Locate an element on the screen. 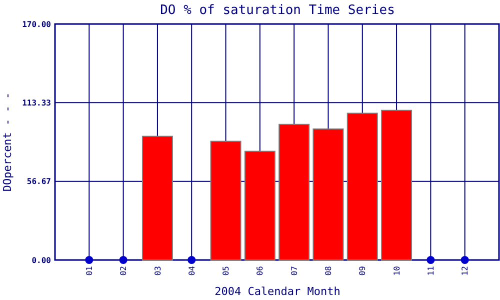  x-axis-title: 2004 Calendar Month is located at coordinates (277, 291).